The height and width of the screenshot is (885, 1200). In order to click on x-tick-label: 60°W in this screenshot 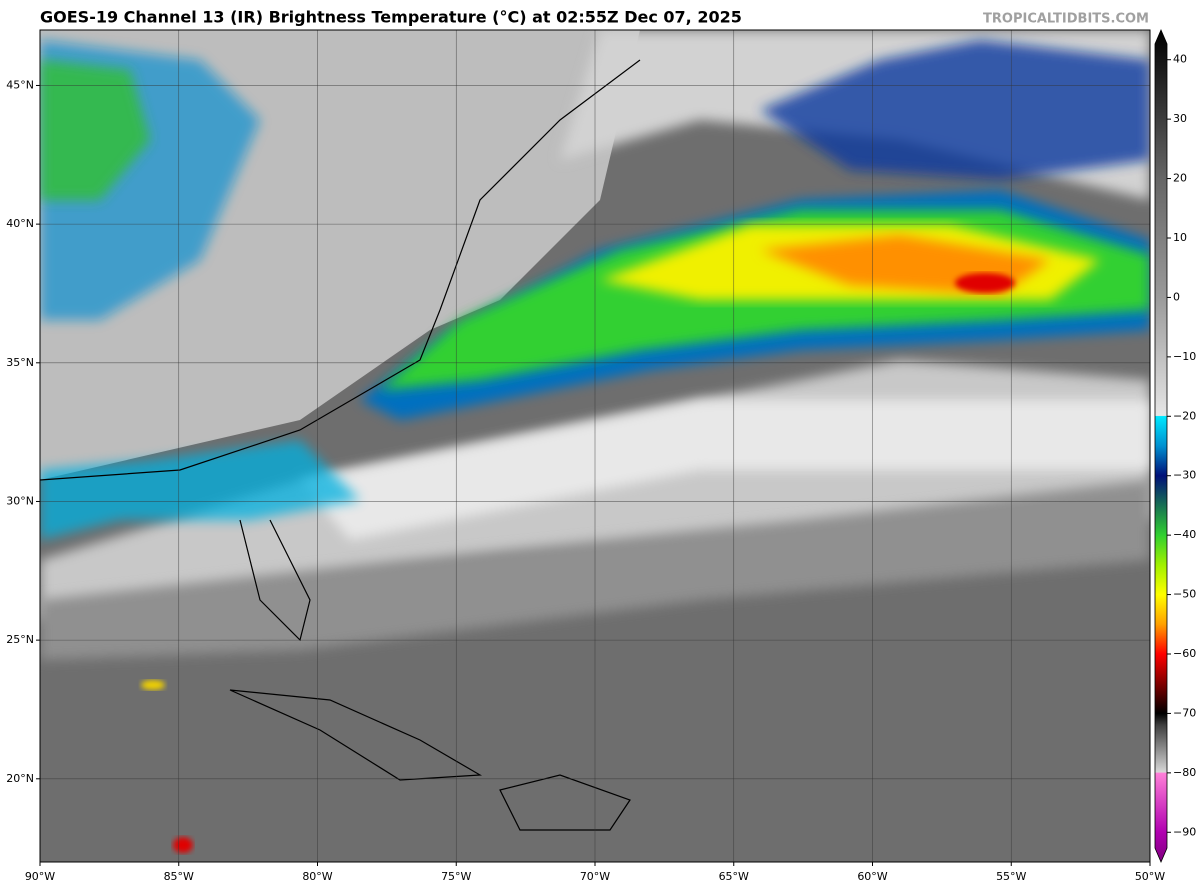, I will do `click(872, 876)`.